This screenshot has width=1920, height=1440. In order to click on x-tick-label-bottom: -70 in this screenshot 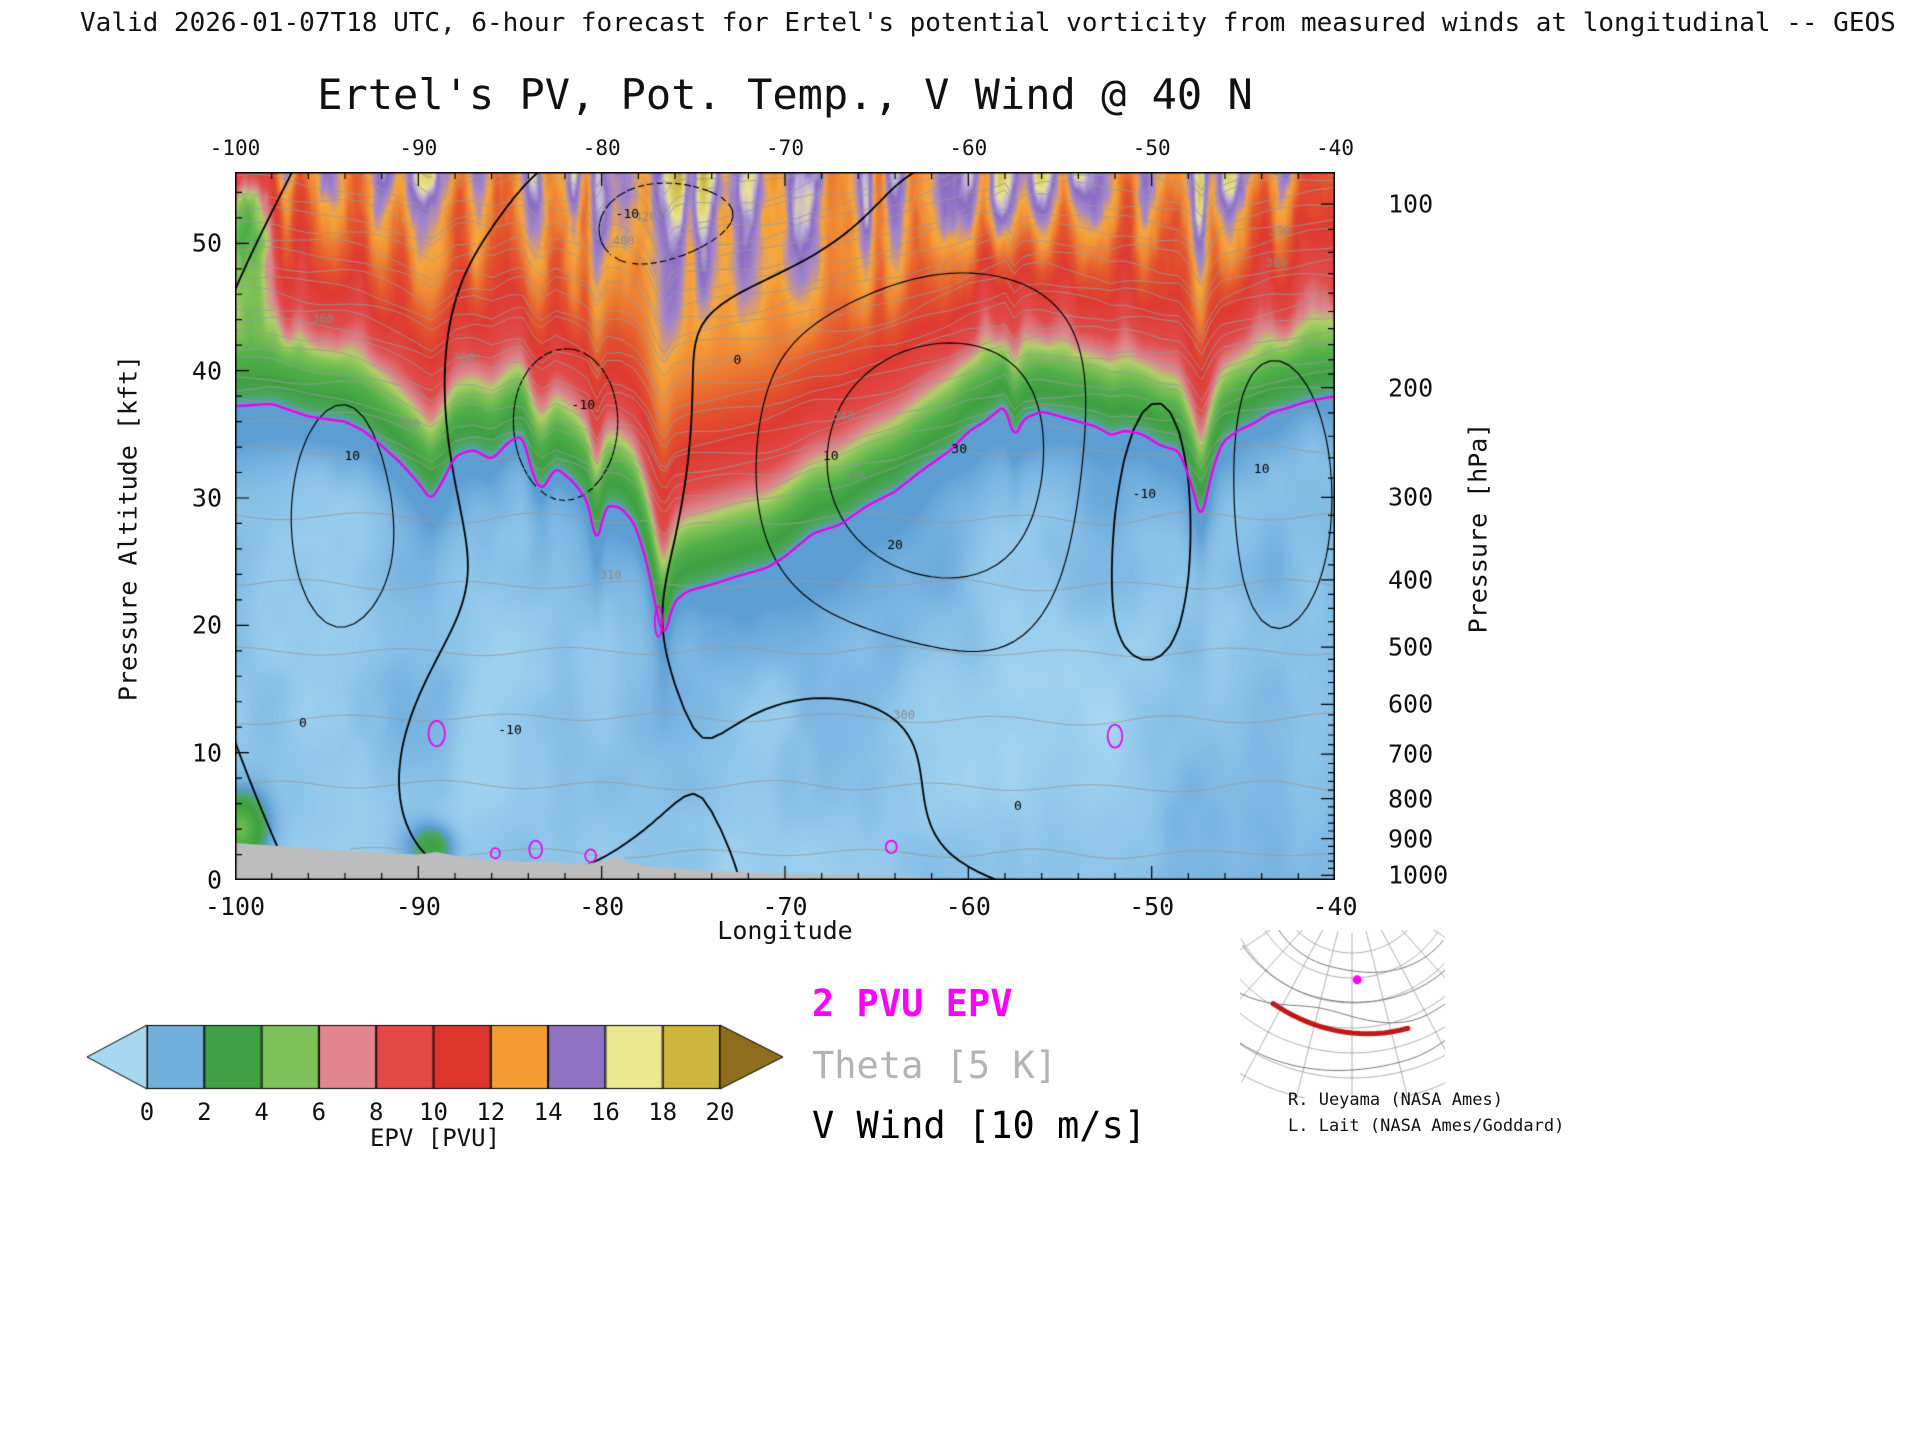, I will do `click(785, 906)`.